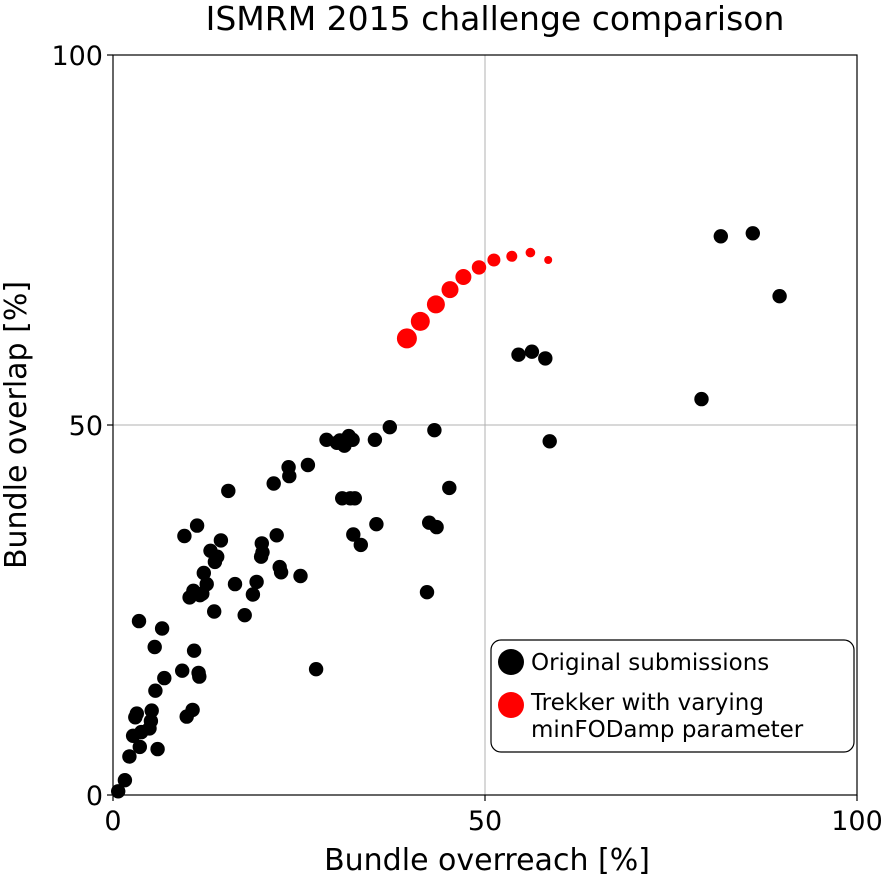 This screenshot has width=888, height=875. I want to click on legend-label-original: Original submissions, so click(650, 663).